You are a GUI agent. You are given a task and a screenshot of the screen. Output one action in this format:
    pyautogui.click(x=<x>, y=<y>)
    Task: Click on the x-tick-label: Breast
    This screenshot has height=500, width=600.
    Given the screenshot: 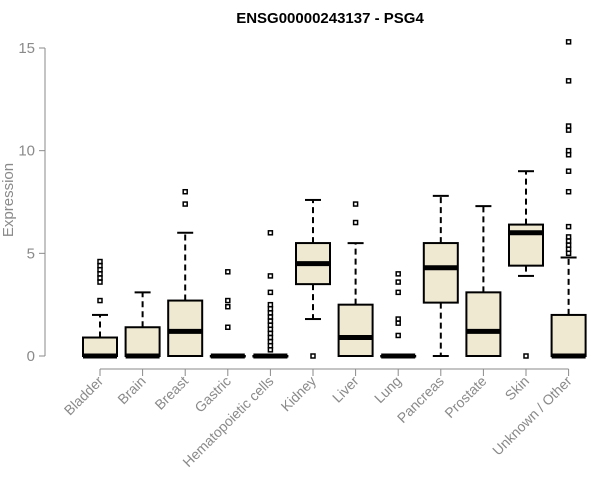 What is the action you would take?
    pyautogui.click(x=171, y=393)
    